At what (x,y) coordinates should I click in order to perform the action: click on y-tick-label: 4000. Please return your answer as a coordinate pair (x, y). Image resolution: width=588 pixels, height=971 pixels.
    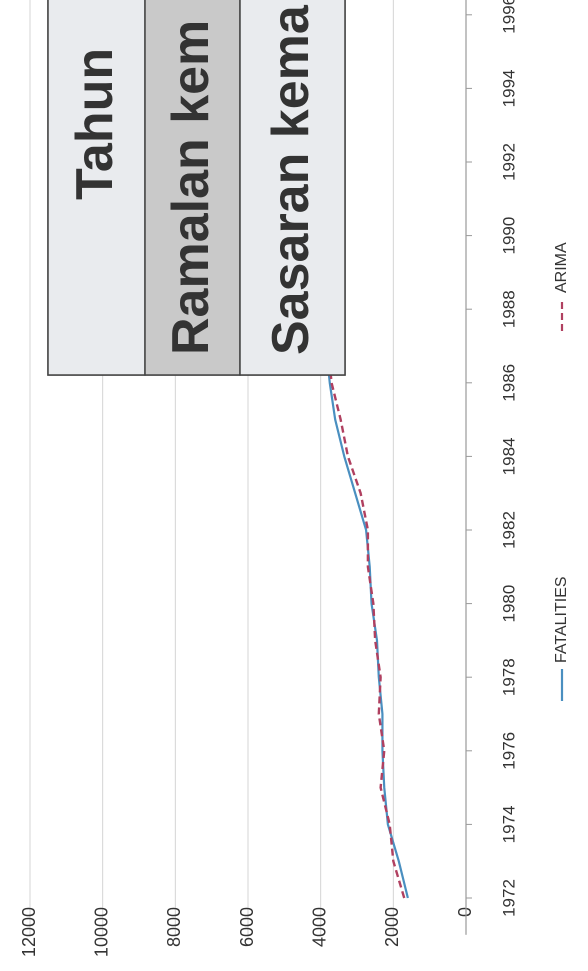
    Looking at the image, I should click on (319, 927).